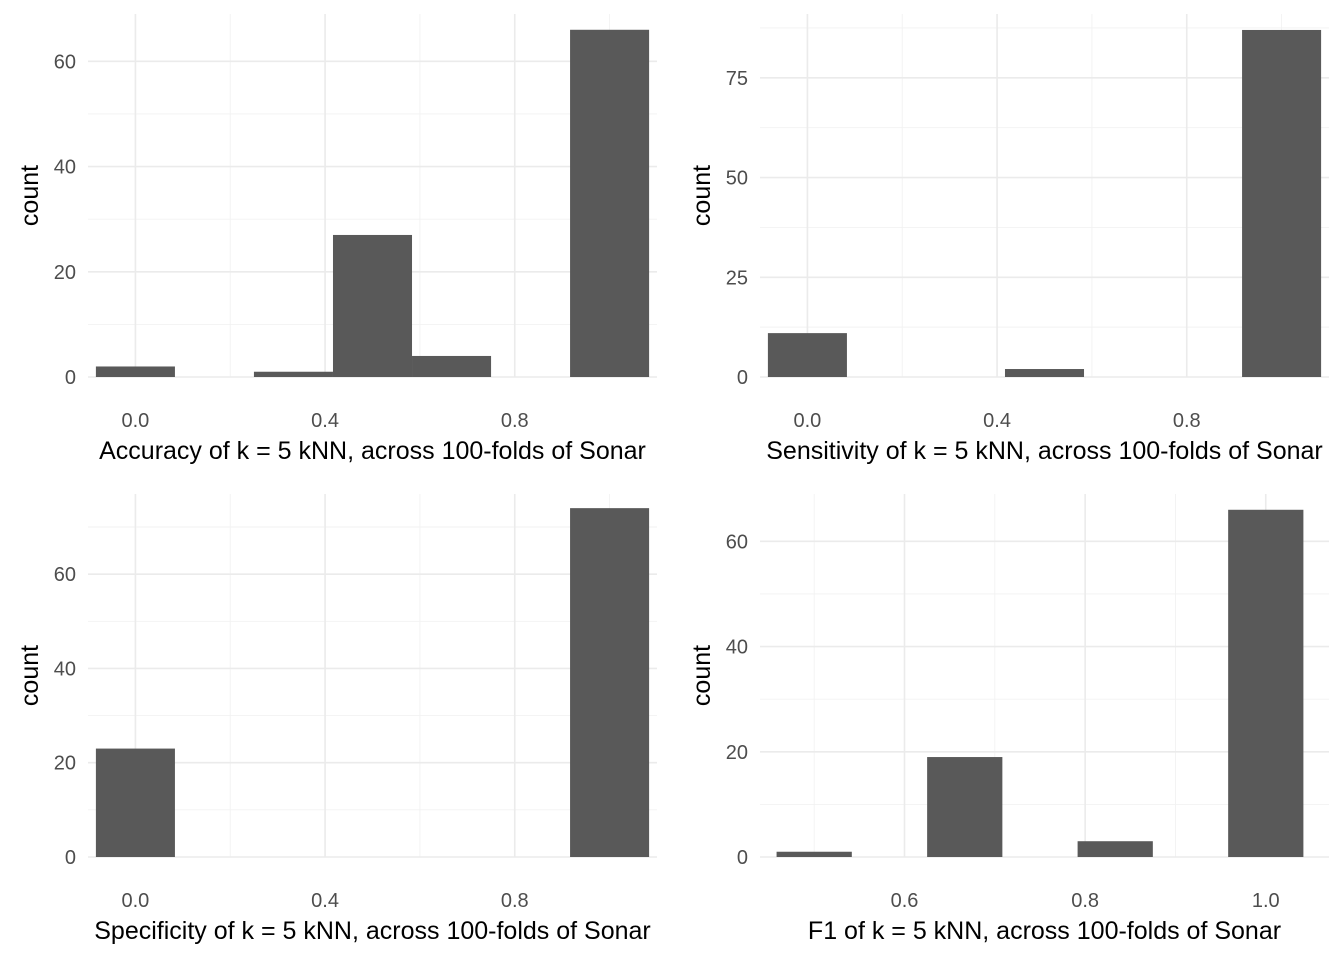 This screenshot has width=1344, height=960. Describe the element at coordinates (30, 195) in the screenshot. I see `accuracy-y-axis-title: count` at that location.